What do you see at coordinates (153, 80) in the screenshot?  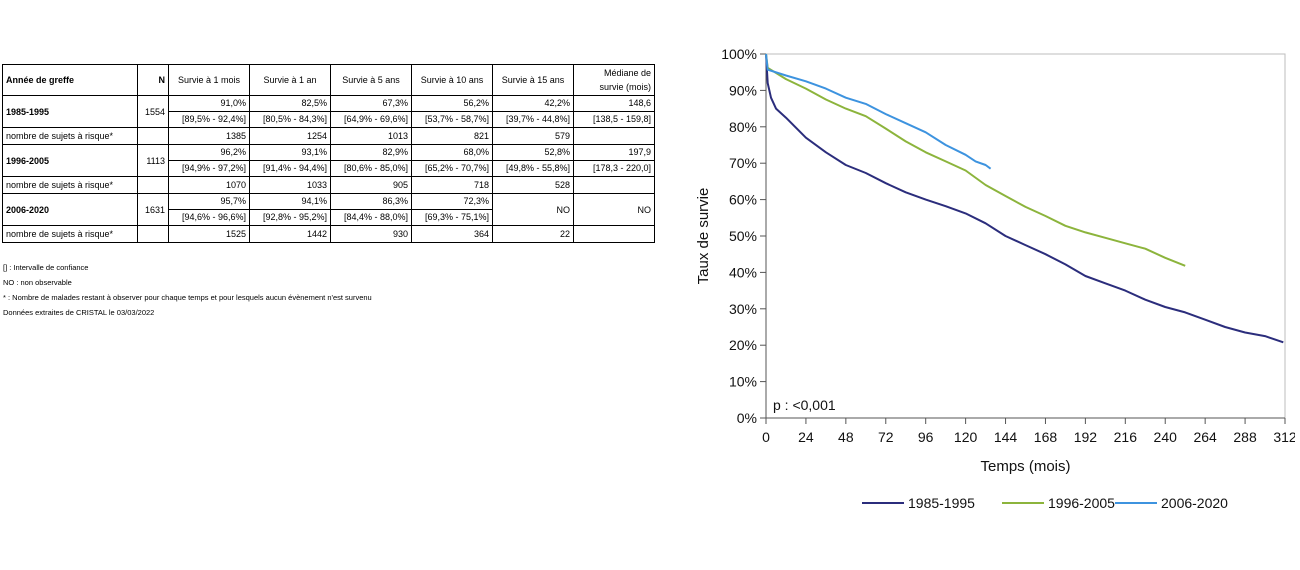 I see `header-n: N` at bounding box center [153, 80].